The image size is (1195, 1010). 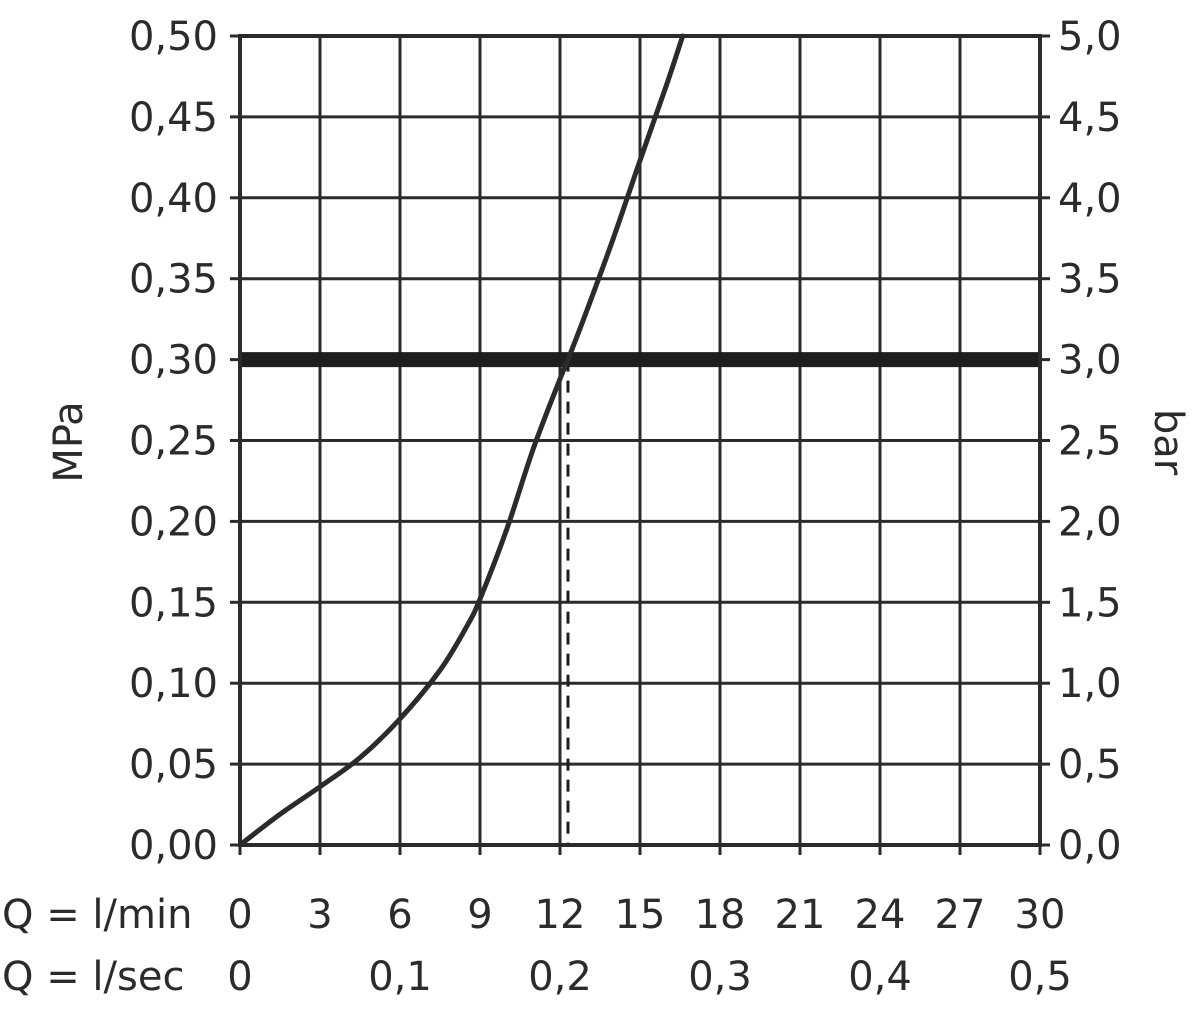 What do you see at coordinates (319, 915) in the screenshot?
I see `x-tick-label: 3` at bounding box center [319, 915].